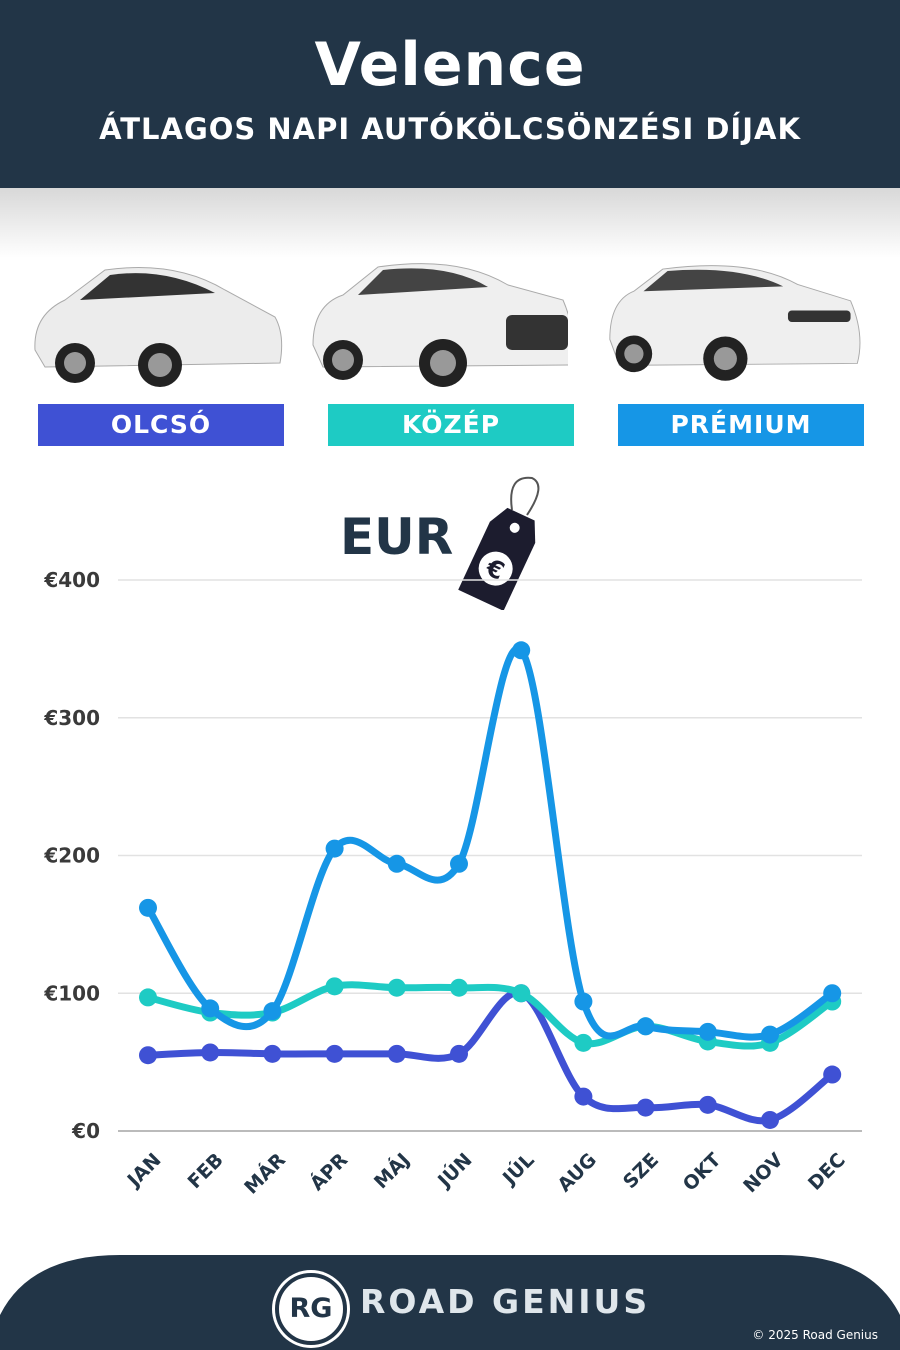 Image resolution: width=900 pixels, height=1350 pixels. Describe the element at coordinates (397, 537) in the screenshot. I see `currency-label: EUR` at that location.